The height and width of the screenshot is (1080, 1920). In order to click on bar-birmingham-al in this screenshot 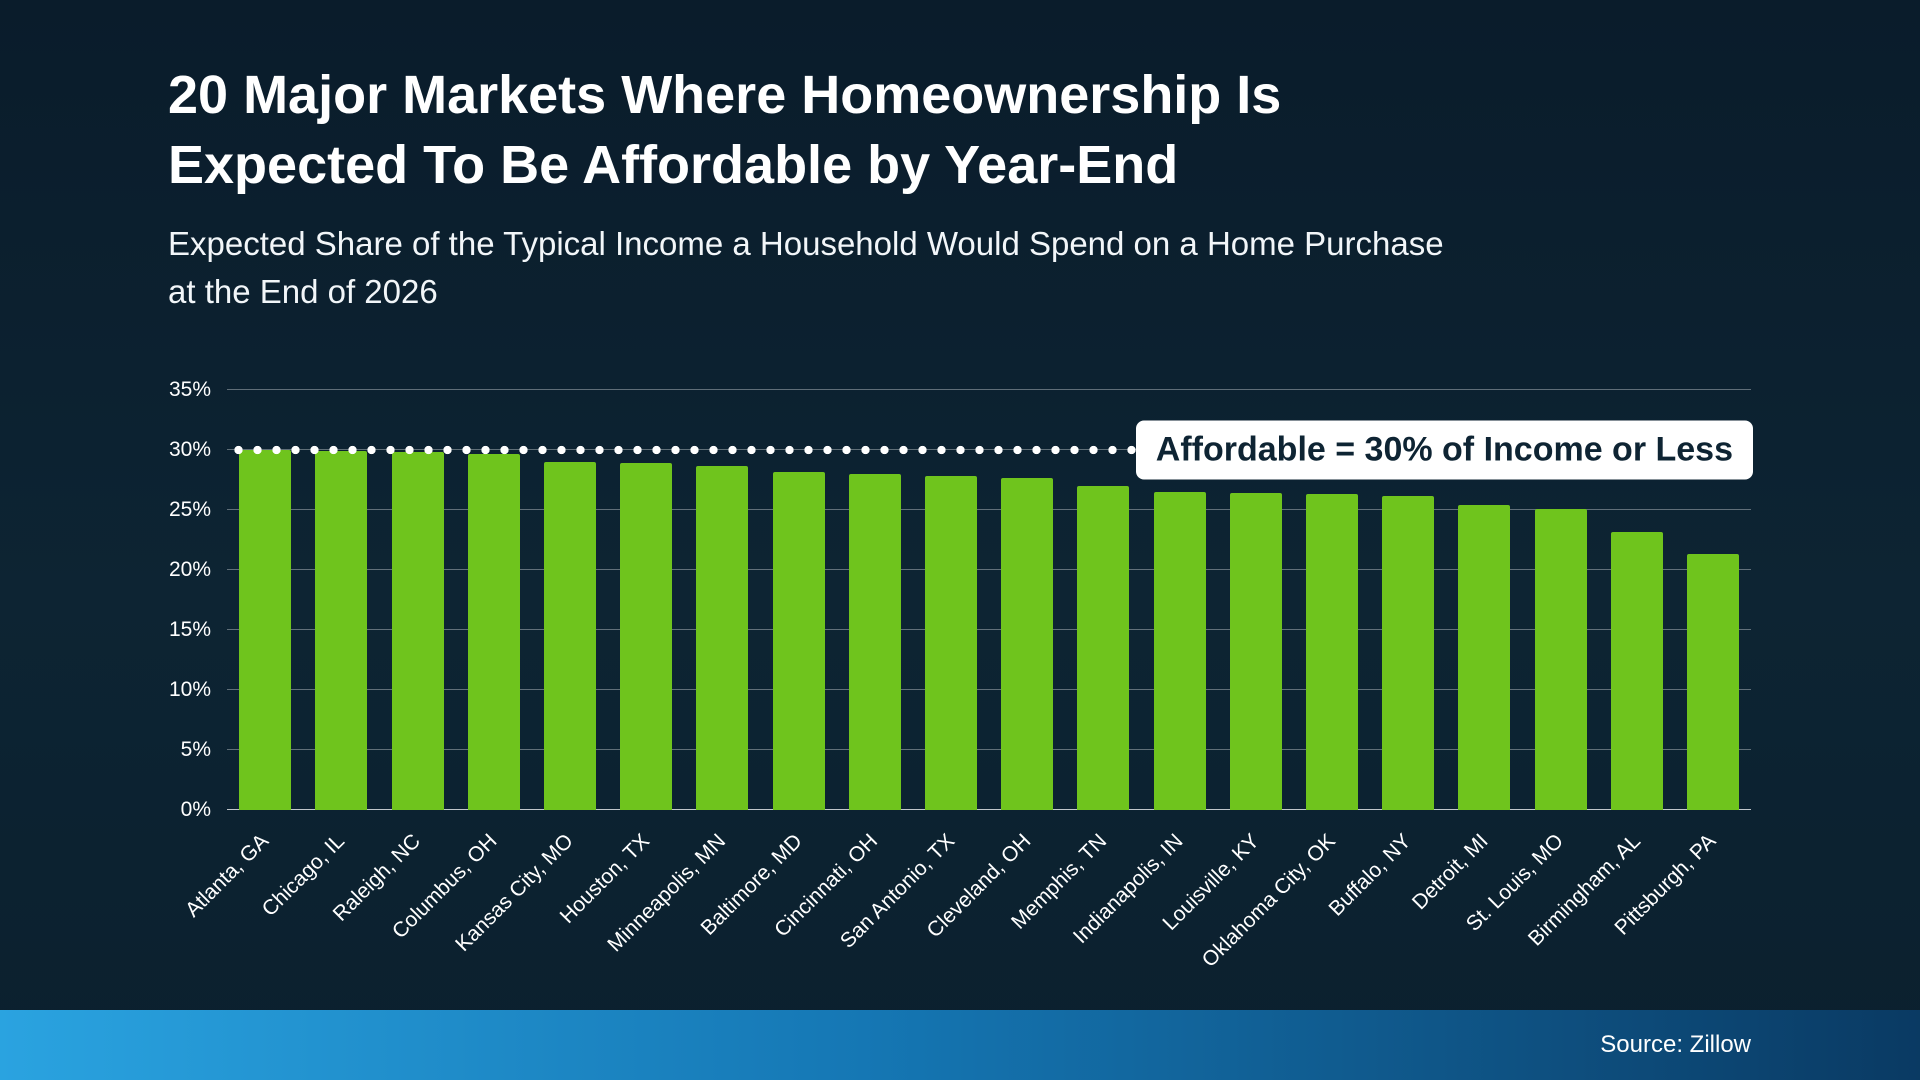, I will do `click(1636, 670)`.